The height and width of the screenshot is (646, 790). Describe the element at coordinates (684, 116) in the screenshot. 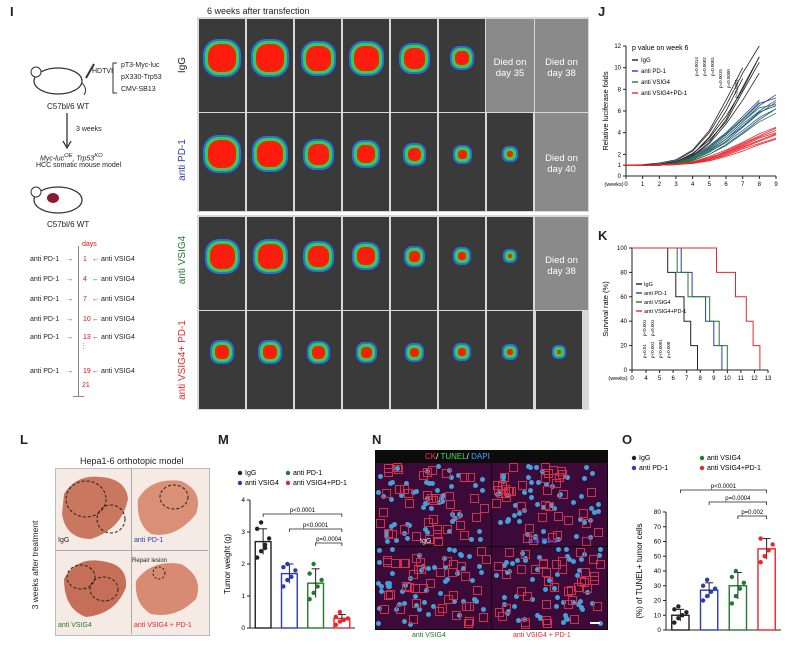

I see `series-line` at that location.